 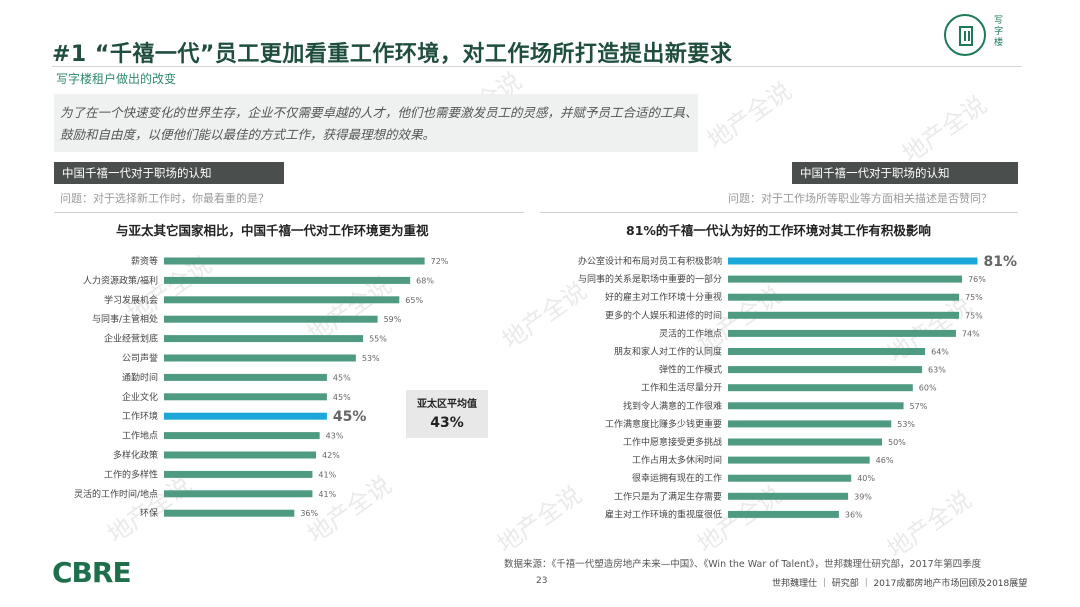 What do you see at coordinates (537, 66) in the screenshot?
I see `title-divider` at bounding box center [537, 66].